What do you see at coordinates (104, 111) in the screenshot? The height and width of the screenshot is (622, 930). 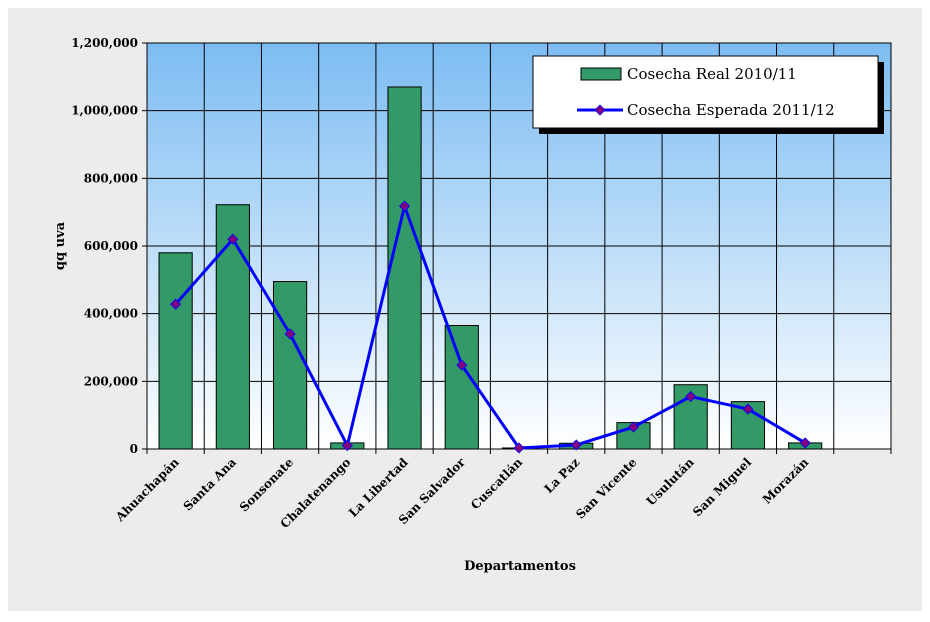 I see `y-tick-label: 1,000,000` at bounding box center [104, 111].